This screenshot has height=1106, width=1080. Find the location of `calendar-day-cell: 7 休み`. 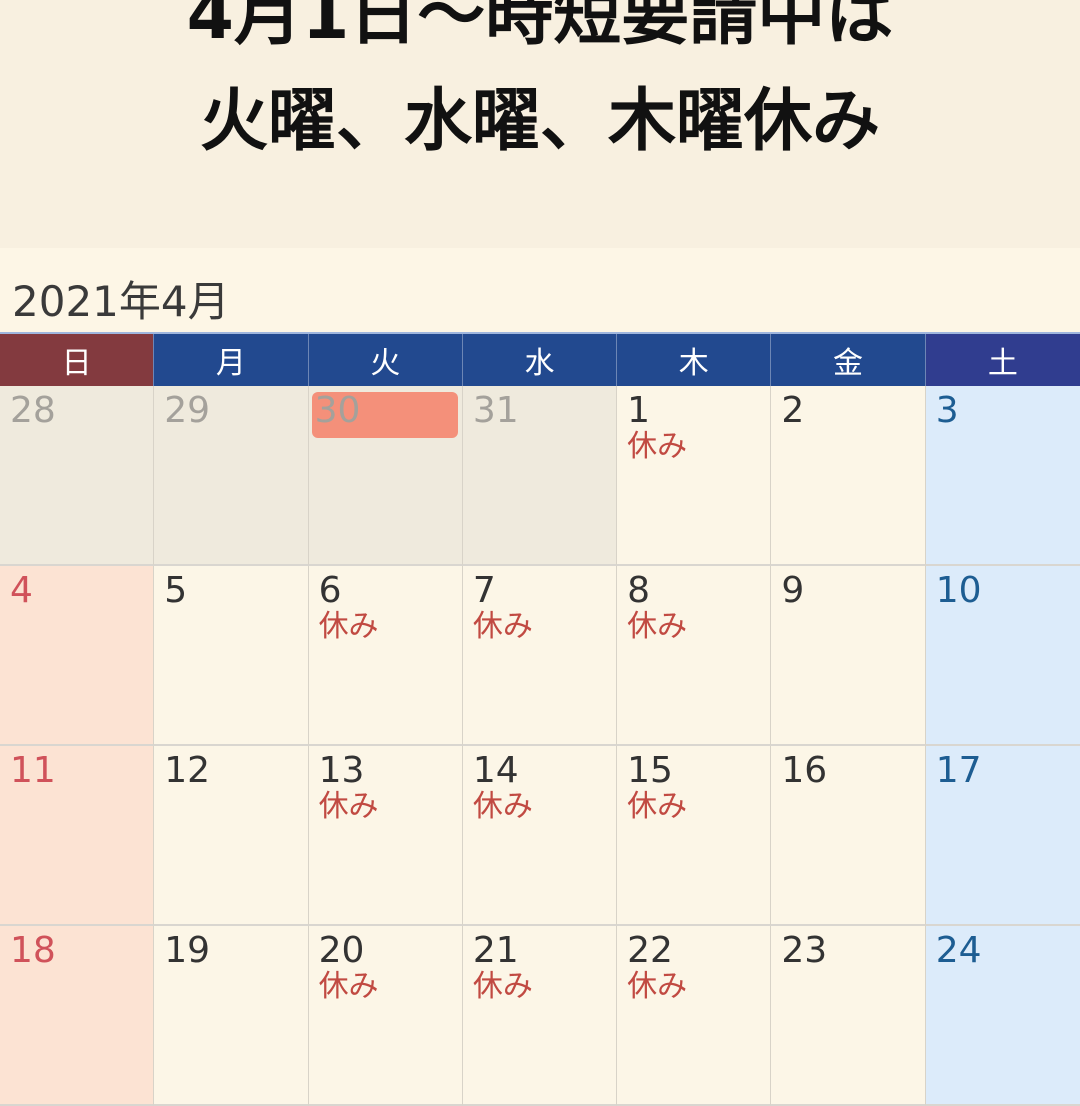

calendar-day-cell: 7 休み is located at coordinates (540, 656).